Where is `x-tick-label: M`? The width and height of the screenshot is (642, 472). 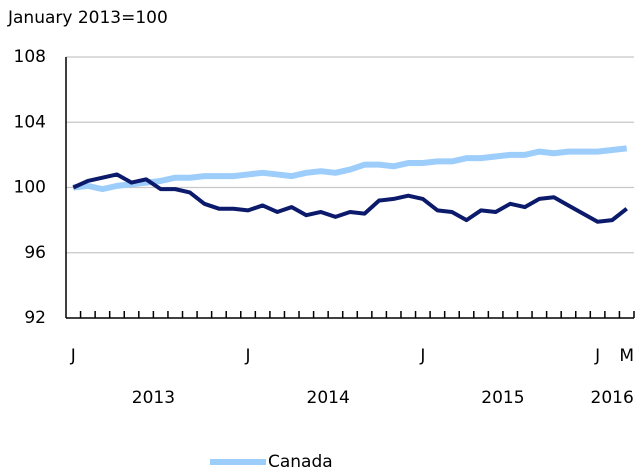 x-tick-label: M is located at coordinates (626, 356).